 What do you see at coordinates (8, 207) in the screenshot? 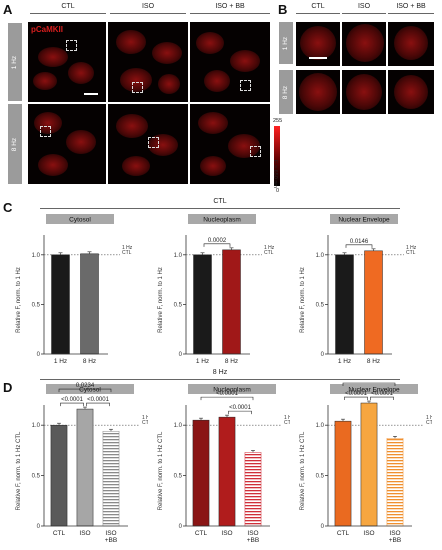
I see `panel-letter-c: C` at bounding box center [8, 207].